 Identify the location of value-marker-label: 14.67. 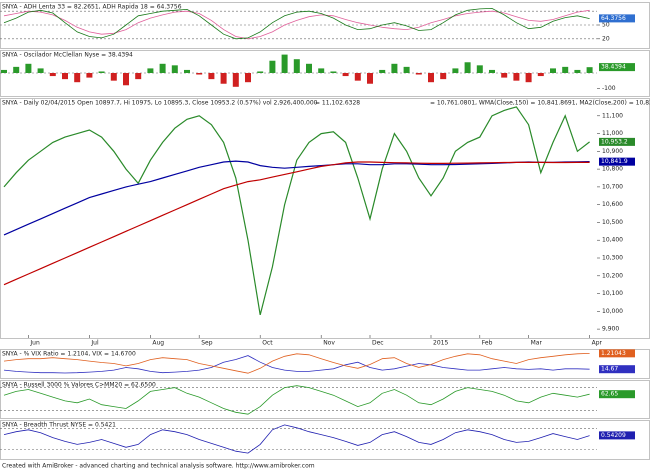
(609, 369).